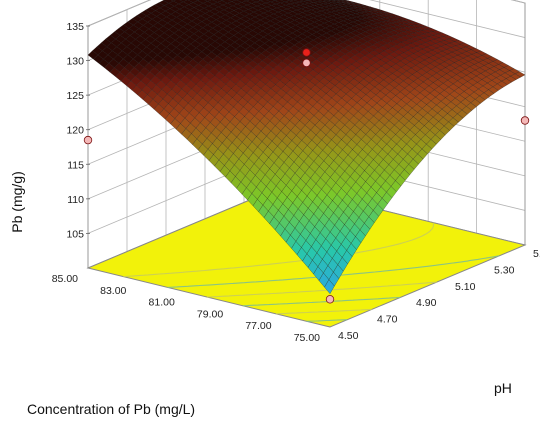 This screenshot has width=540, height=425. What do you see at coordinates (75, 96) in the screenshot?
I see `z-tick-label: 125` at bounding box center [75, 96].